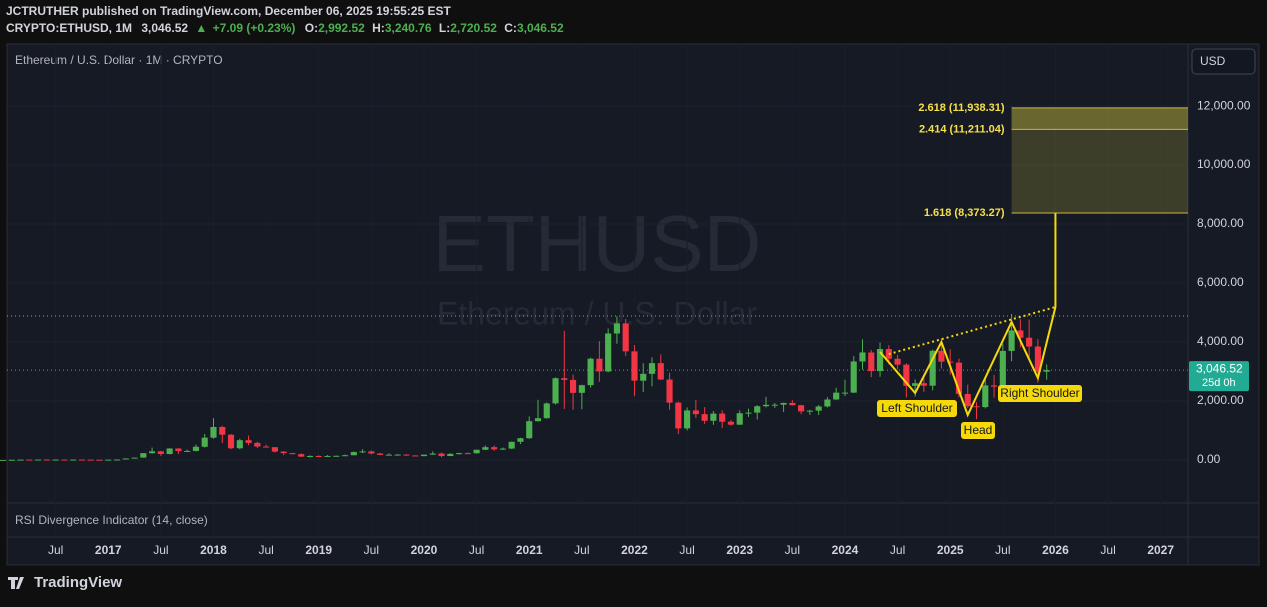 The image size is (1267, 607). I want to click on y-tick-label: 12,000.00, so click(1224, 105).